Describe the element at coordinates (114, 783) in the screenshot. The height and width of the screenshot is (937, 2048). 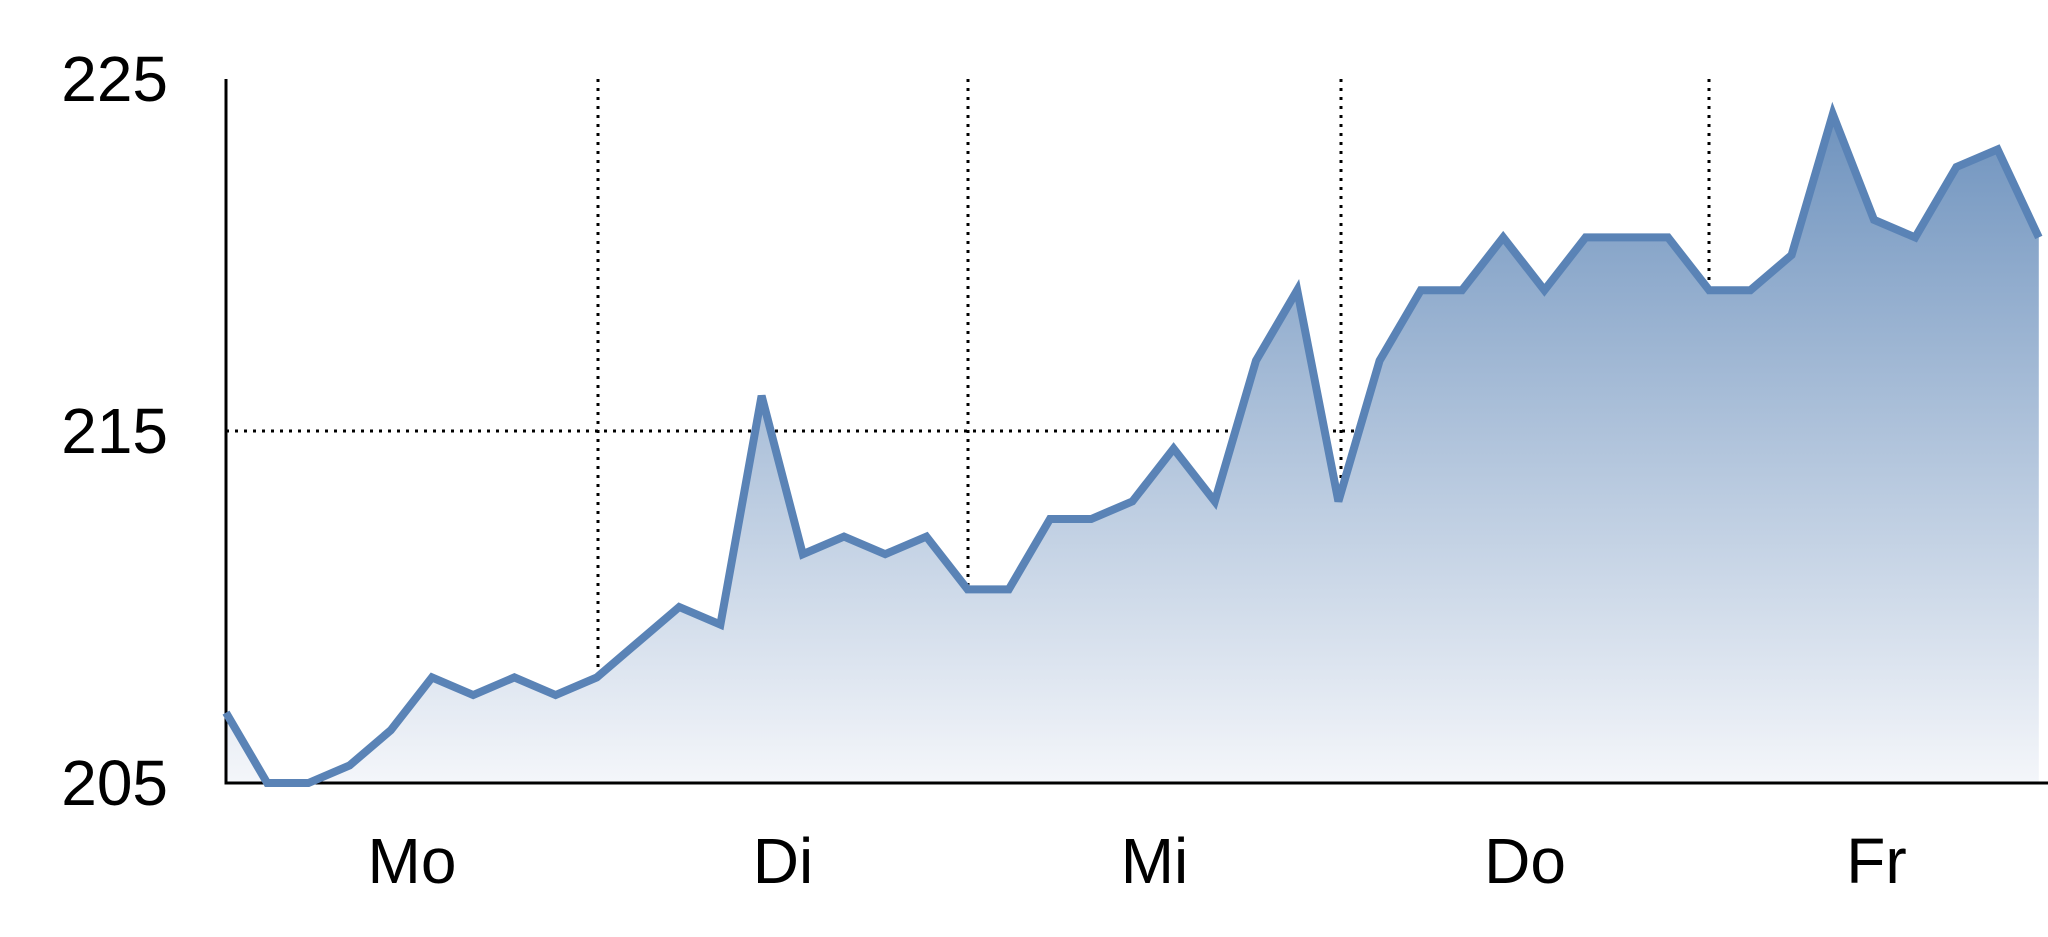
I see `y-tick-label: 205` at that location.